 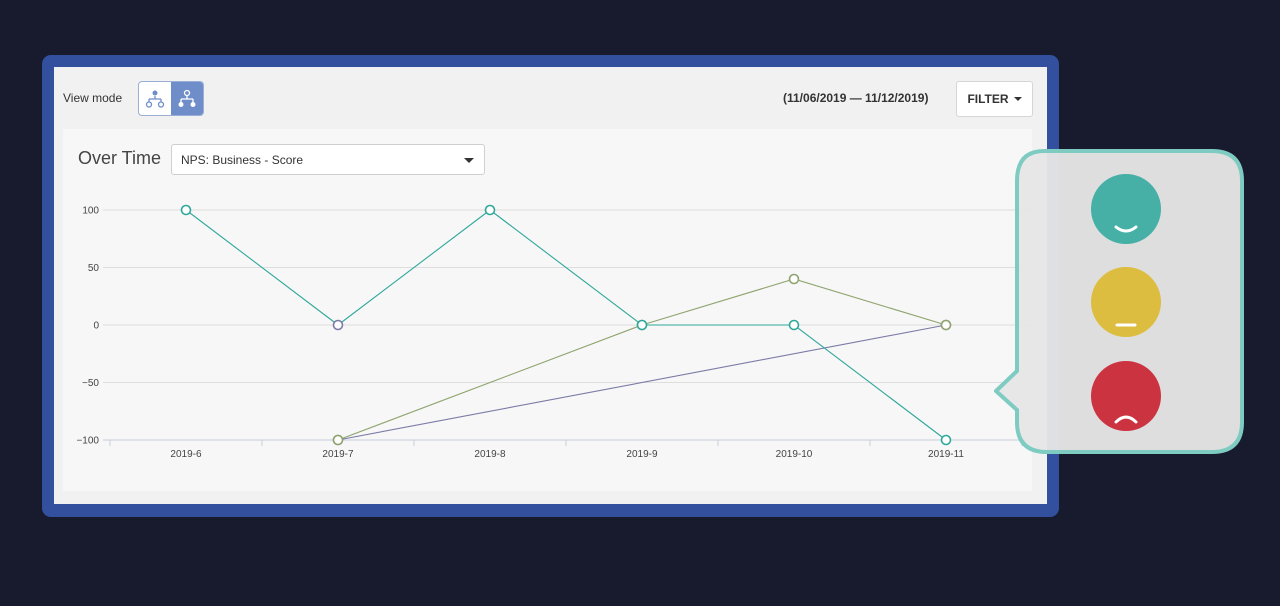 I want to click on filter-button: FILTER, so click(x=994, y=99).